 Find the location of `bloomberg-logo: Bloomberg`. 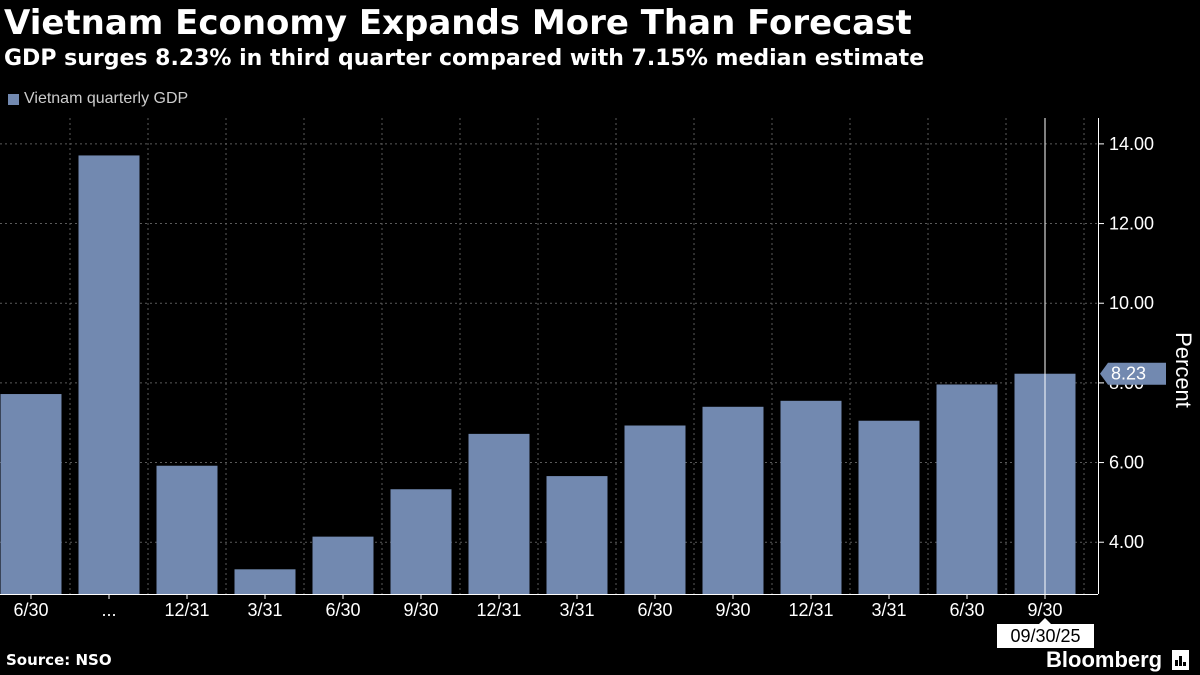

bloomberg-logo: Bloomberg is located at coordinates (1118, 660).